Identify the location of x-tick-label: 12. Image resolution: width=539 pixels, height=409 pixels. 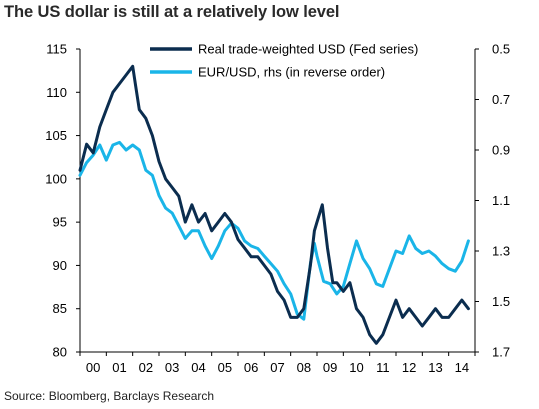
(409, 367).